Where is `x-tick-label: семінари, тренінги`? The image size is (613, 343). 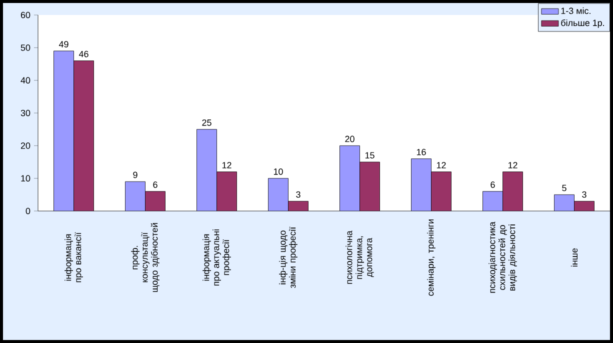
x-tick-label: семінари, тренінги is located at coordinates (431, 258).